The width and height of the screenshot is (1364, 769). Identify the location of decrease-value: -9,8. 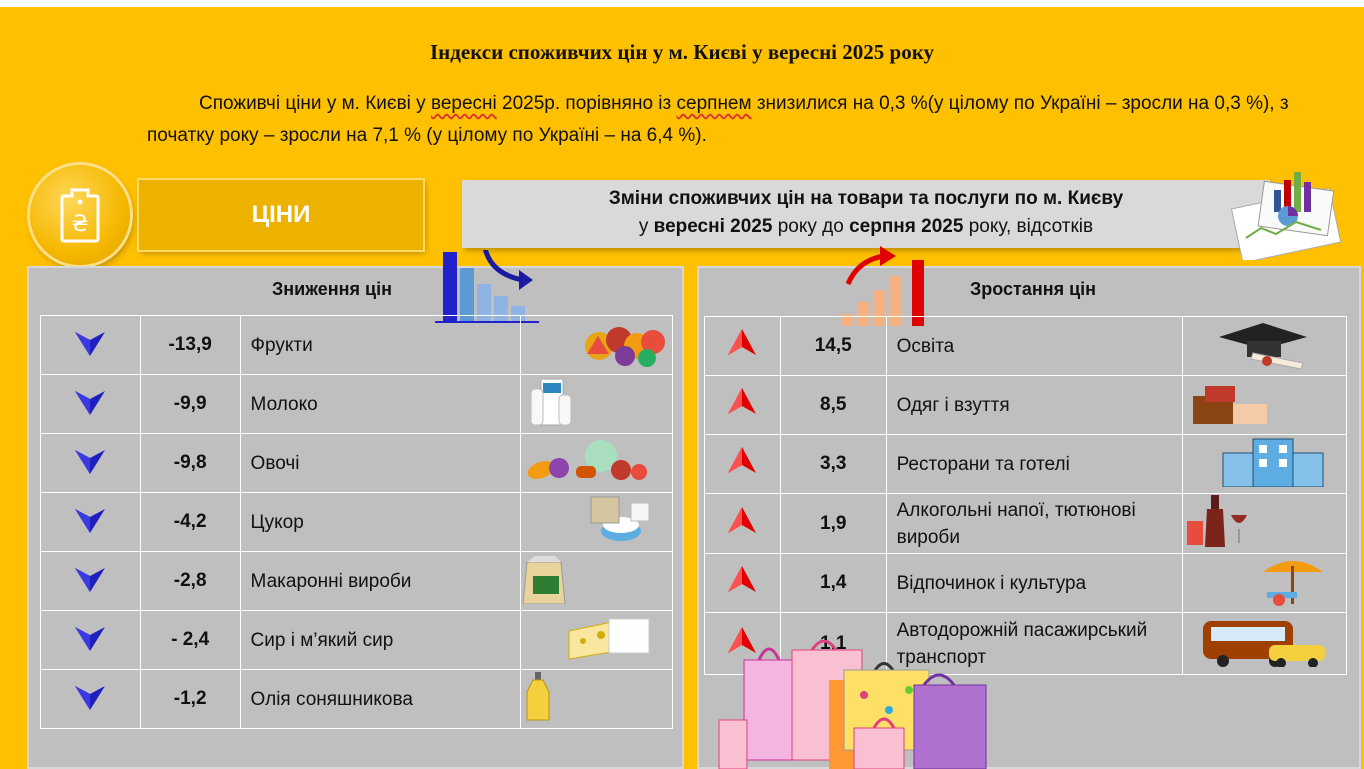
(190, 463).